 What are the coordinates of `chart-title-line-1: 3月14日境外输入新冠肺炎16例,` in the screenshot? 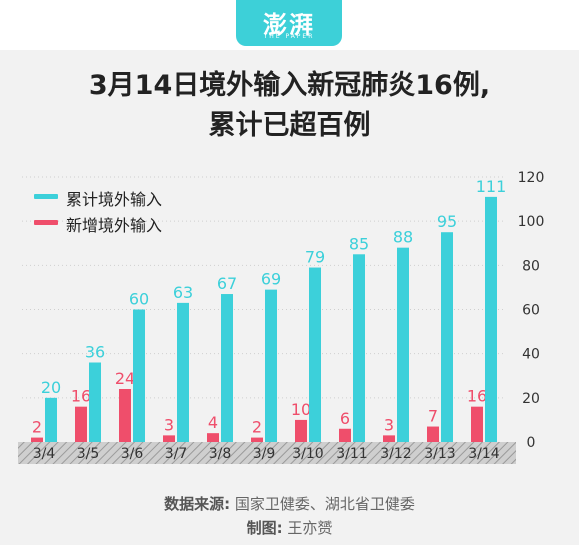 It's located at (289, 85).